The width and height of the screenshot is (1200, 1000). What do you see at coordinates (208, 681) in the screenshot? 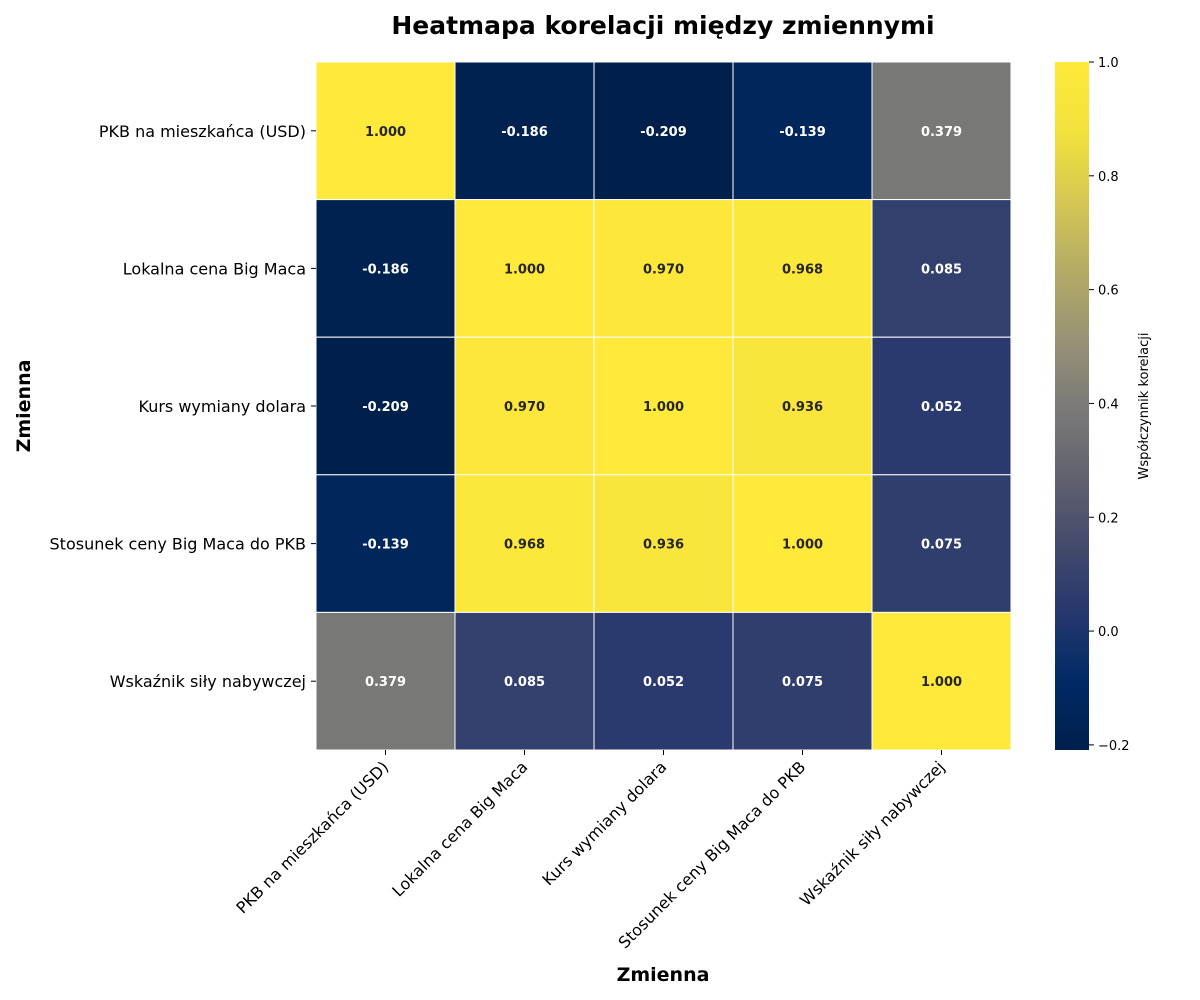
I see `y-tick-label: Wskaźnik siły nabywczej` at bounding box center [208, 681].